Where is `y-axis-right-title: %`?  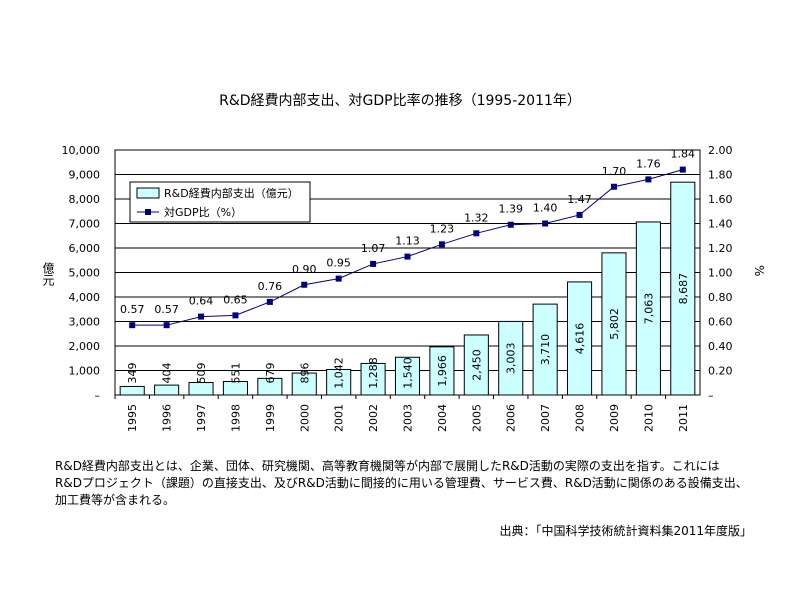 y-axis-right-title: % is located at coordinates (759, 271).